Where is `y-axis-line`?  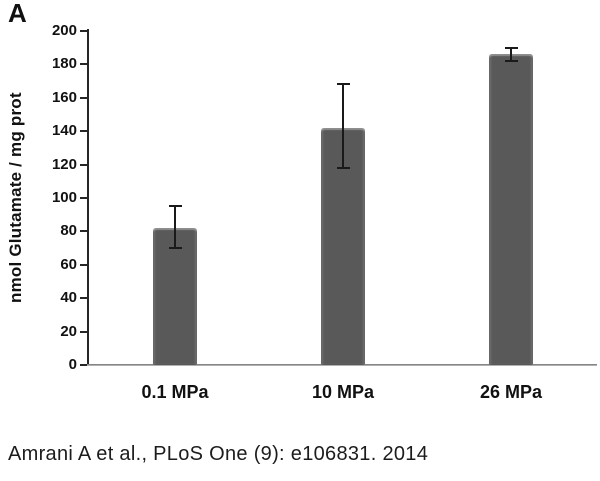
y-axis-line is located at coordinates (88, 197).